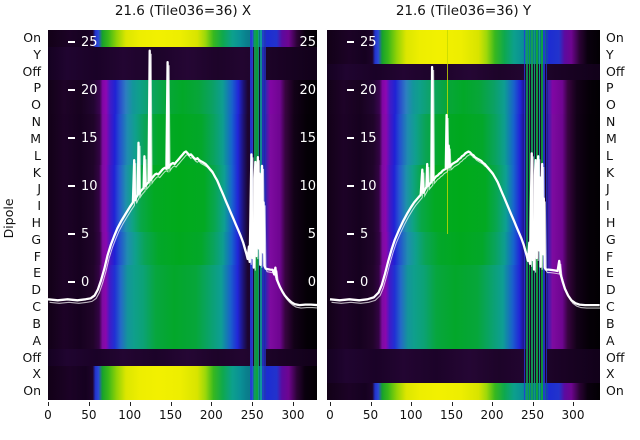  I want to click on dipole-label: H, so click(36, 222).